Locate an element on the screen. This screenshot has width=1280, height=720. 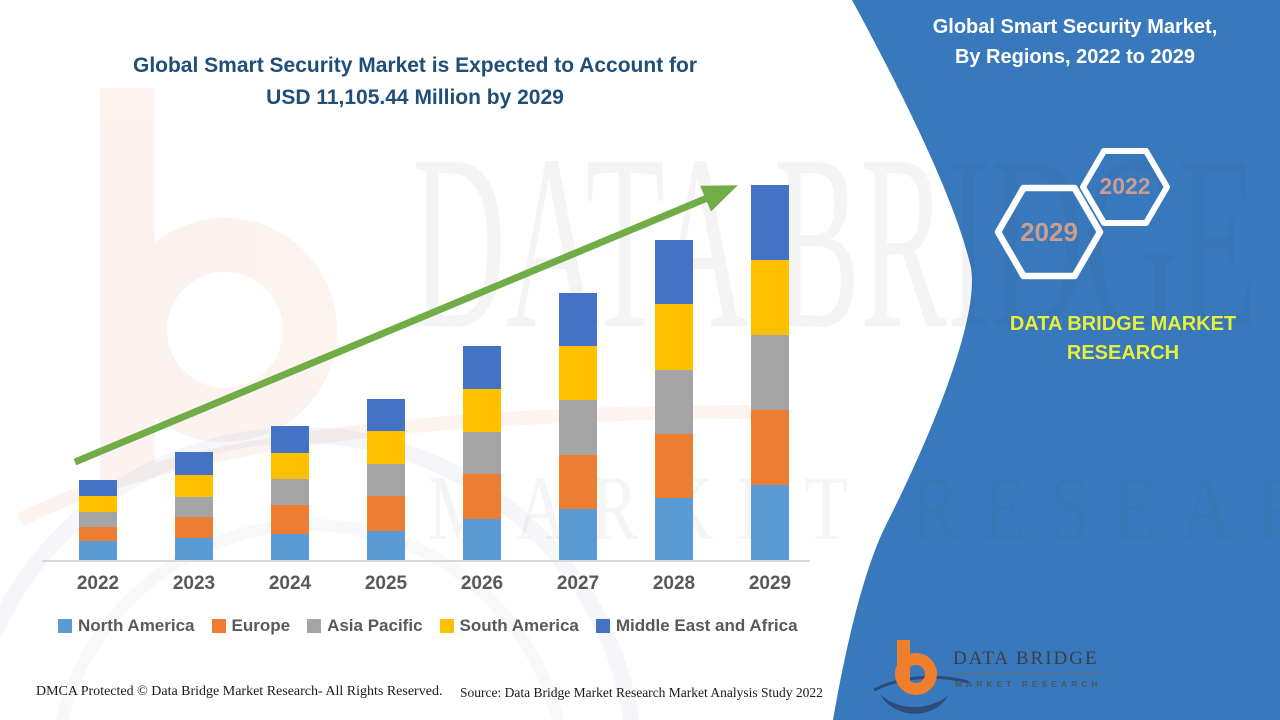
bar-segment-2022-middle-east-and-africa is located at coordinates (98, 488).